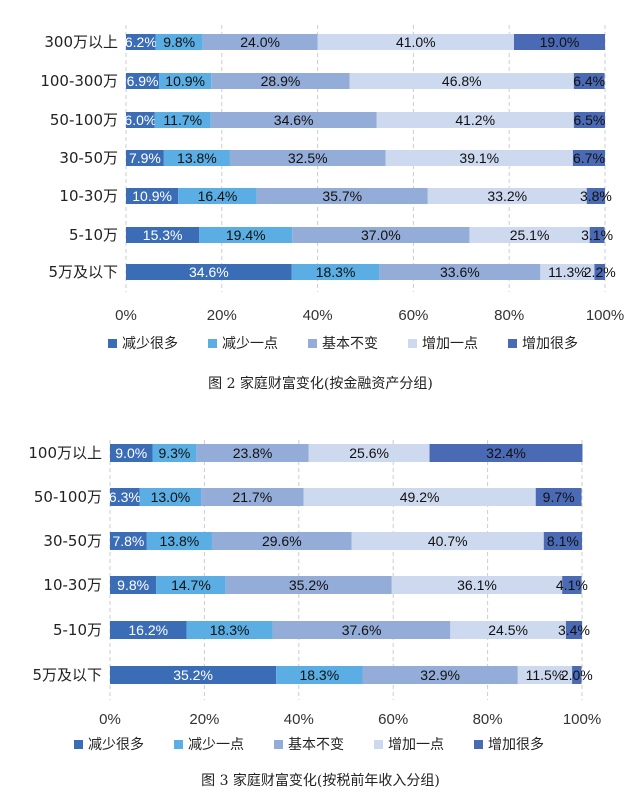 Image resolution: width=641 pixels, height=800 pixels. I want to click on data-label: 8.1%, so click(563, 541).